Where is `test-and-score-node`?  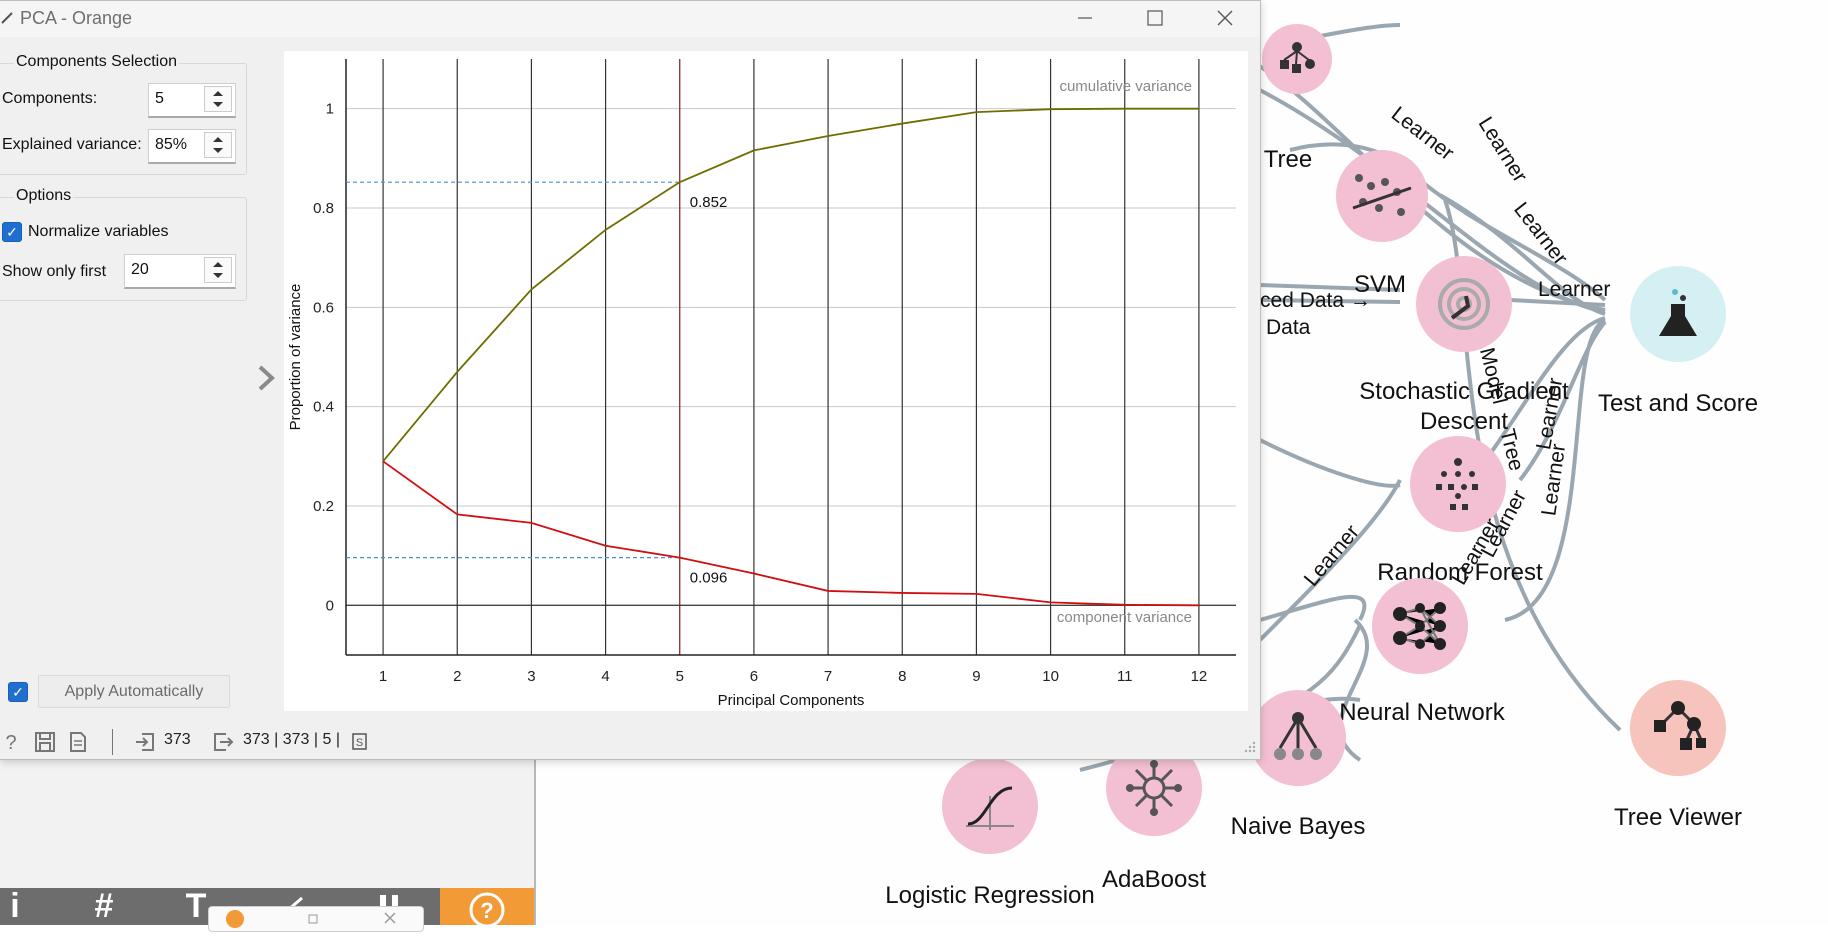 test-and-score-node is located at coordinates (1678, 314).